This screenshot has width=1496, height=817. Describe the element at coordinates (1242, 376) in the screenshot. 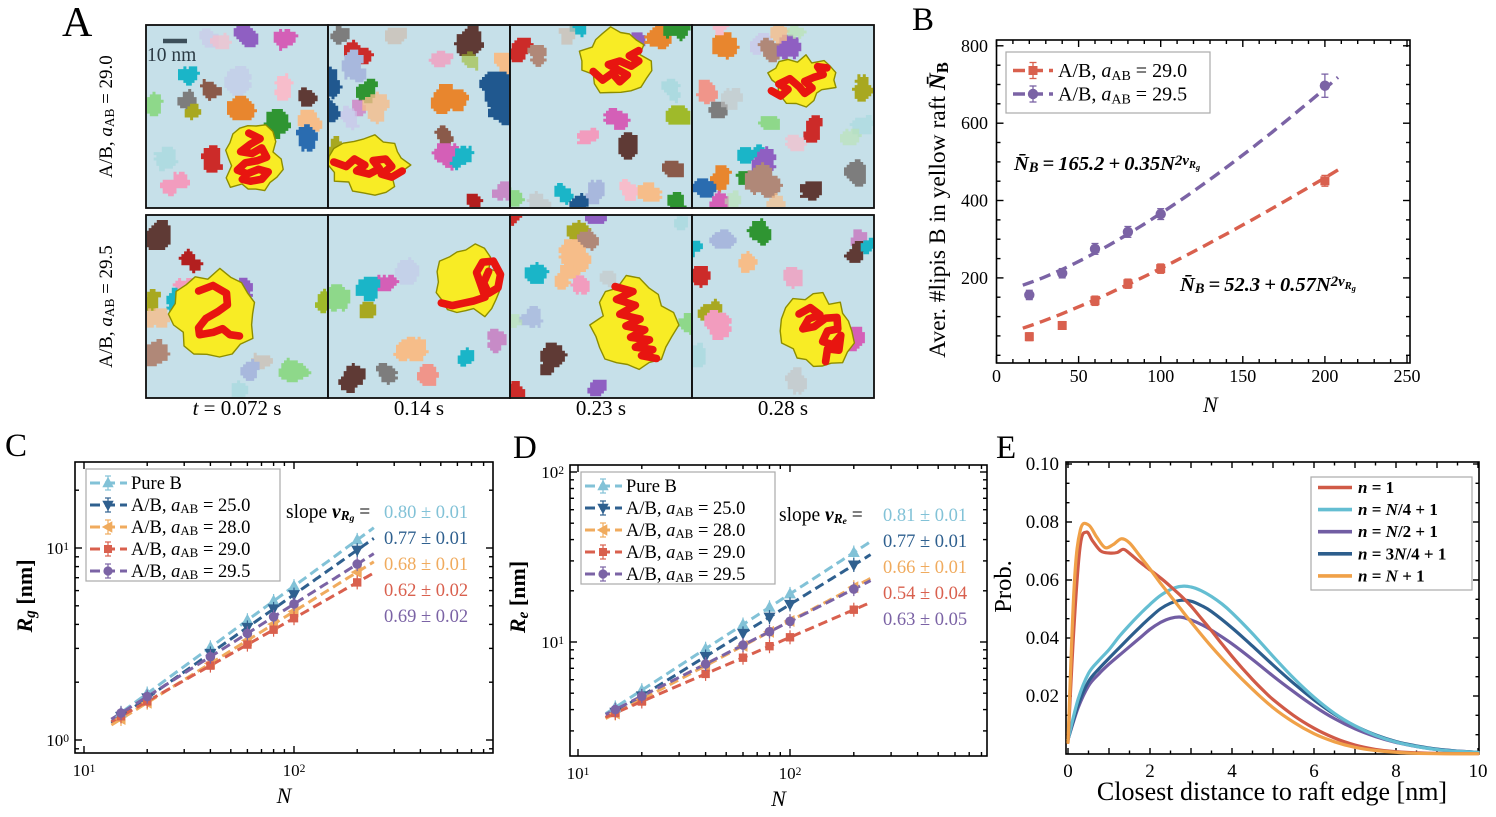

I see `svg-text: 150` at that location.